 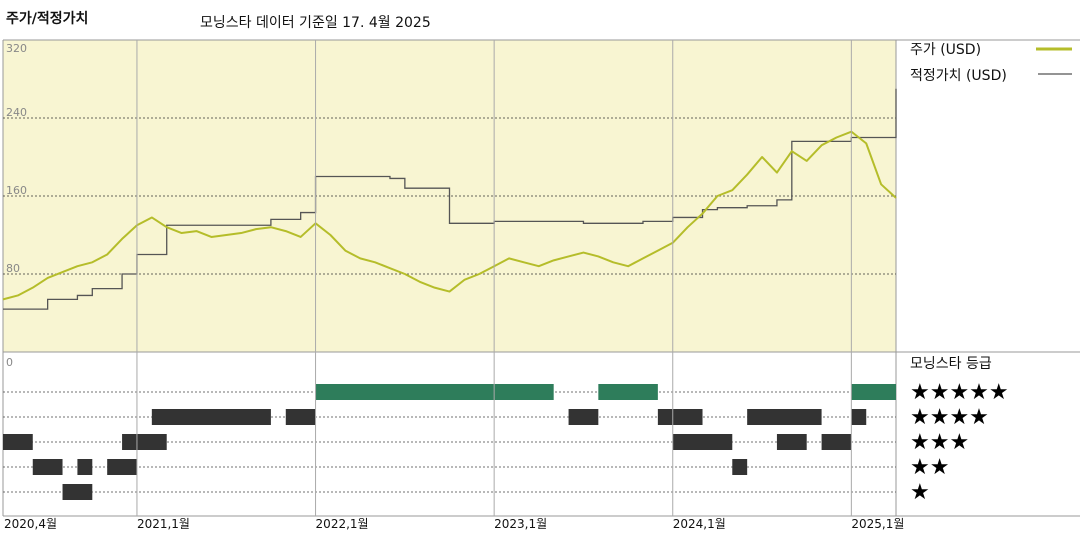 What do you see at coordinates (16, 190) in the screenshot?
I see `y-tick-label: 160` at bounding box center [16, 190].